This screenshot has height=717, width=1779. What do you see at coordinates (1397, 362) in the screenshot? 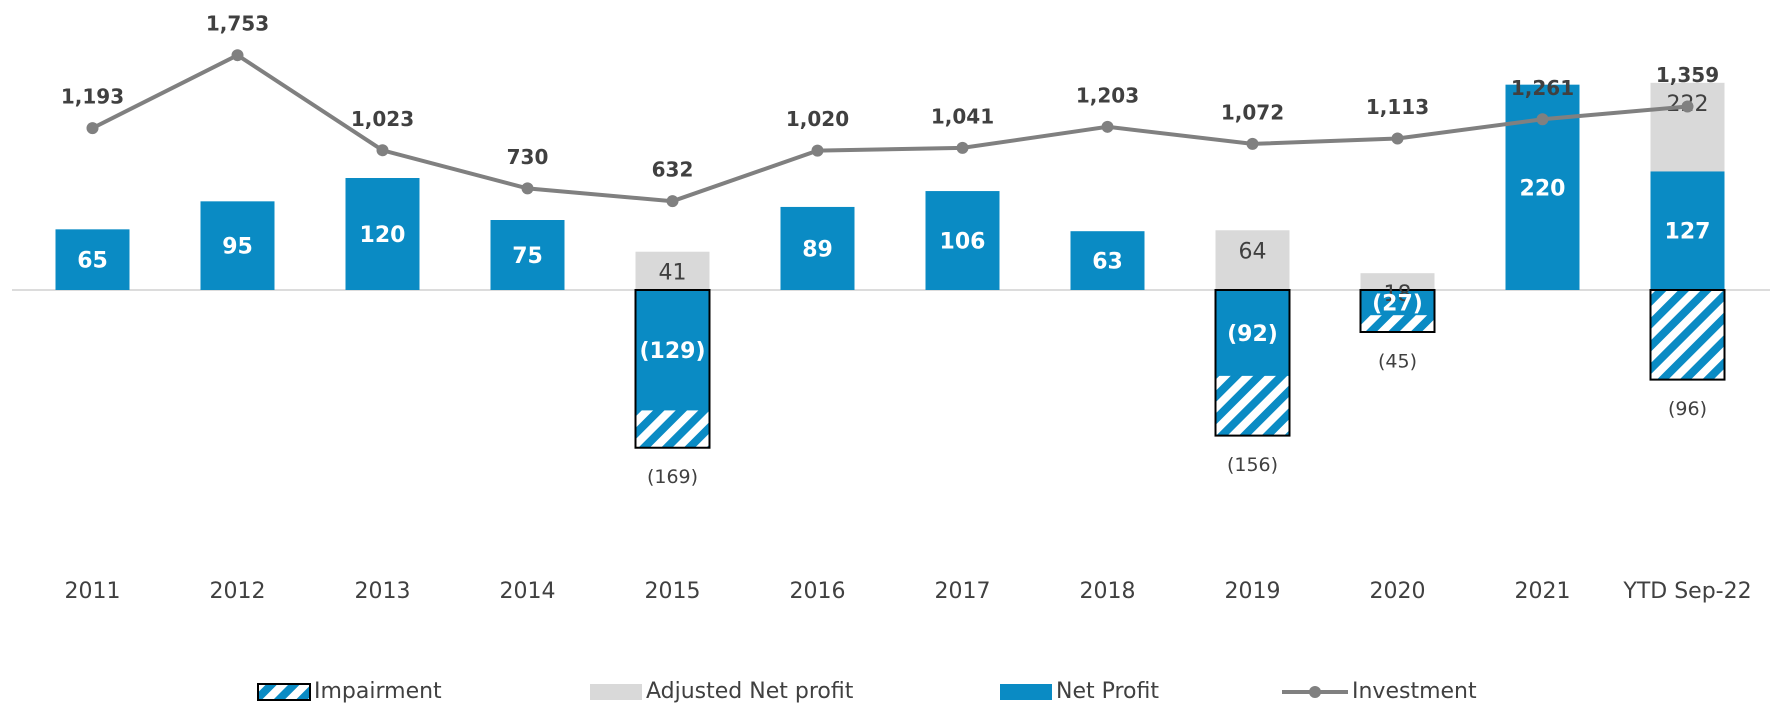
I see `impairment-label: (45)` at bounding box center [1397, 362].